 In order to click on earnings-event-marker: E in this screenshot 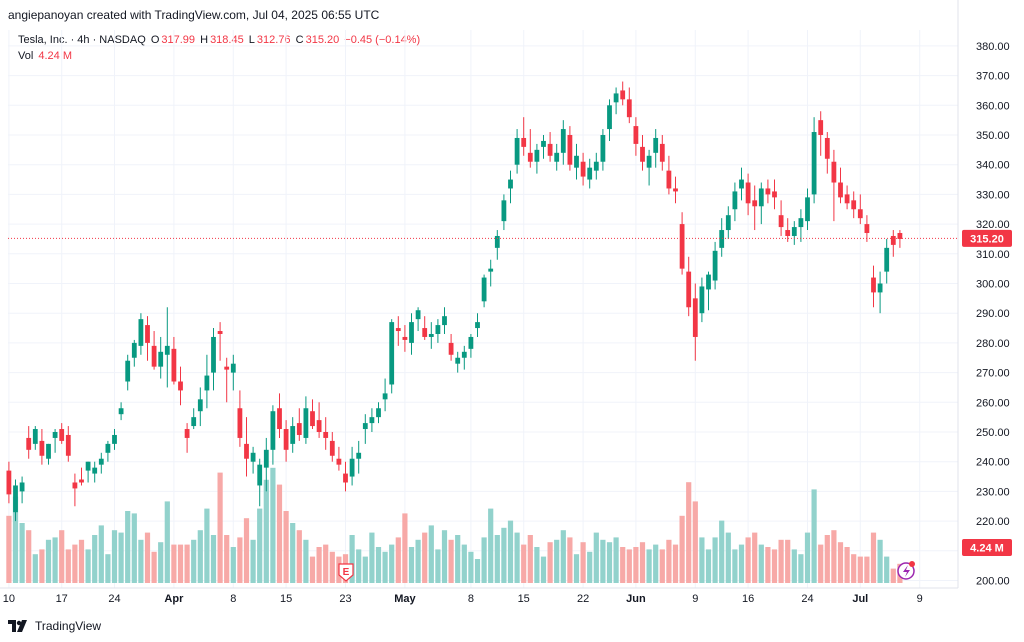, I will do `click(346, 572)`.